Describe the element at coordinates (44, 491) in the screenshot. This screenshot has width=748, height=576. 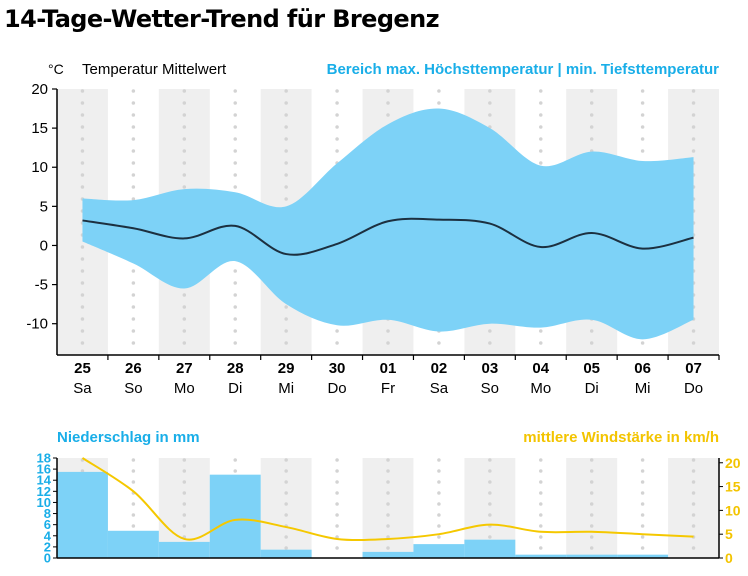
I see `precip-tick-label: 12` at that location.